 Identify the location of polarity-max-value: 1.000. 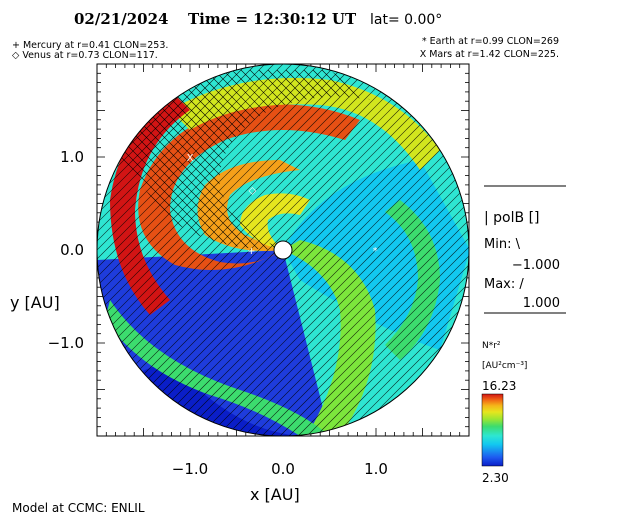
(541, 303).